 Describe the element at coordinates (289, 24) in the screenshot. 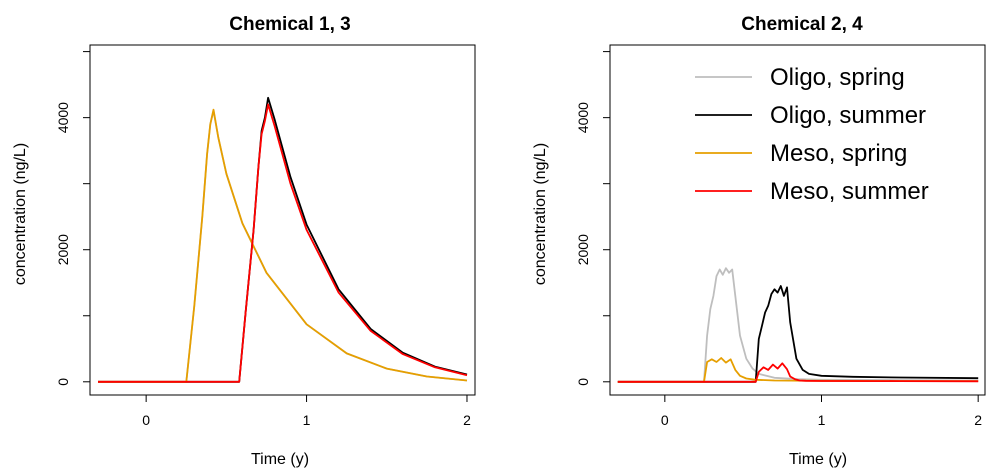

I see `panel-title: Chemical 1, 3` at that location.